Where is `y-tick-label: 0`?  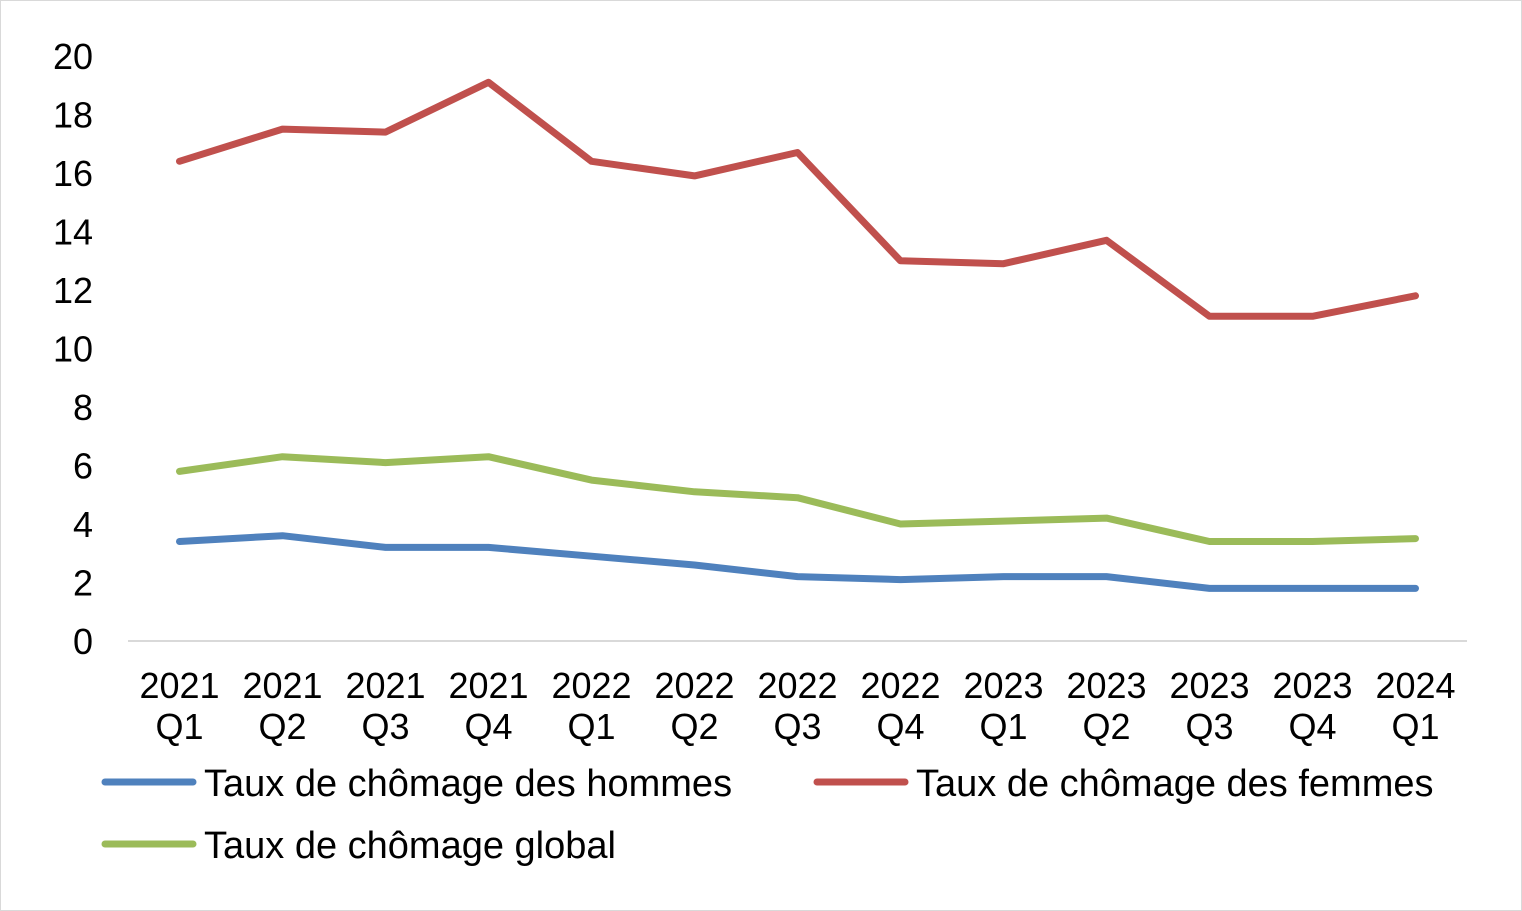 y-tick-label: 0 is located at coordinates (83, 641).